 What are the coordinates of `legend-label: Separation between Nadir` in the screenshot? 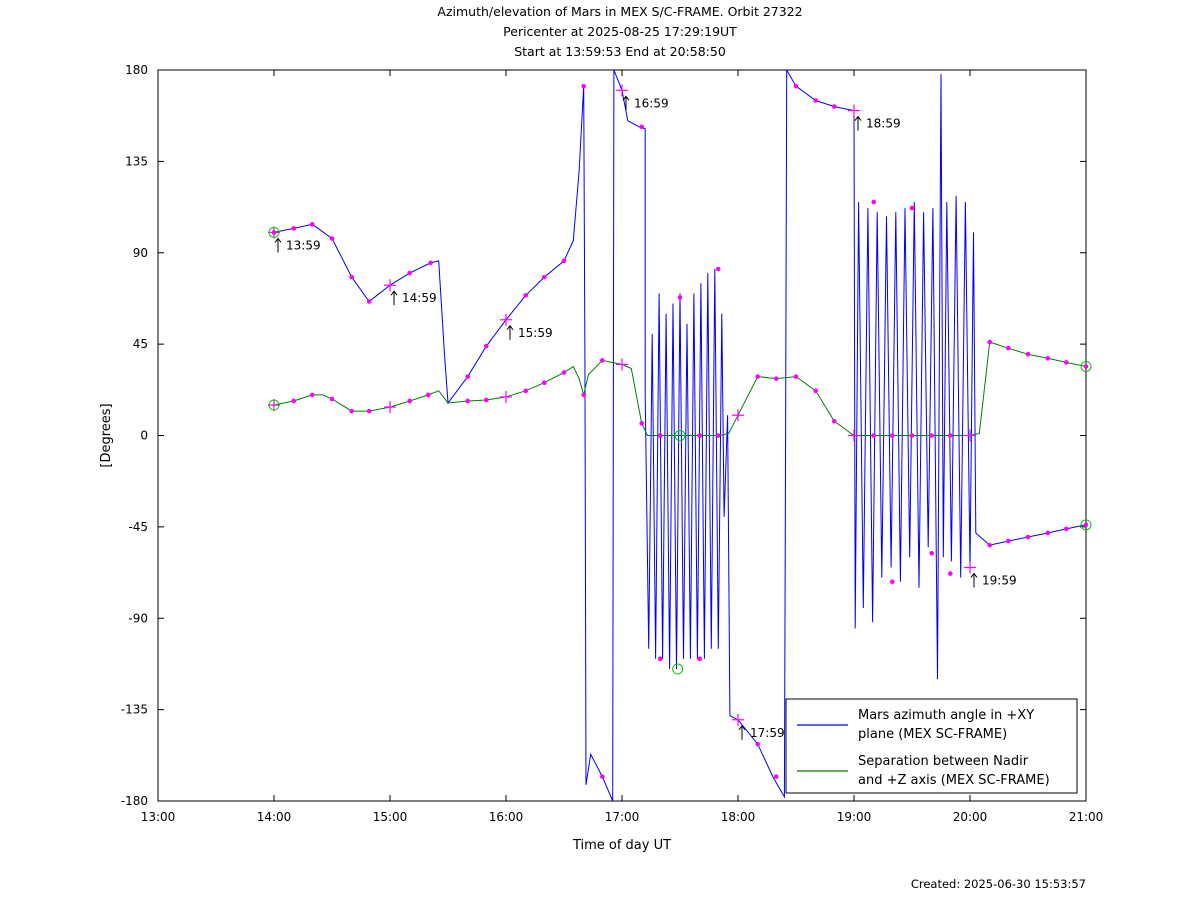 It's located at (943, 761).